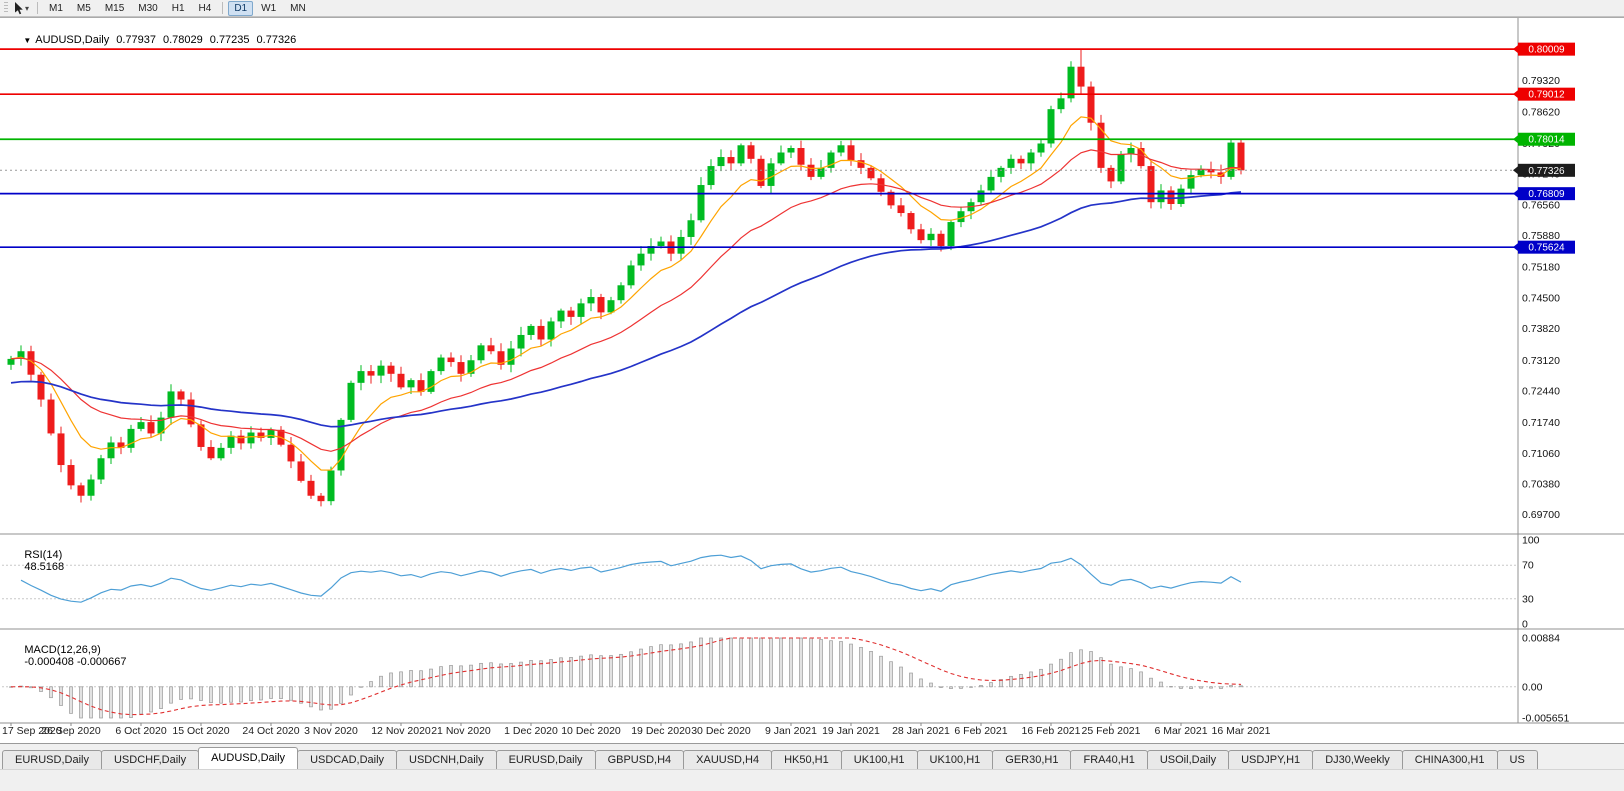 Image resolution: width=1624 pixels, height=791 pixels. I want to click on timeframe-button-h4: H4, so click(205, 8).